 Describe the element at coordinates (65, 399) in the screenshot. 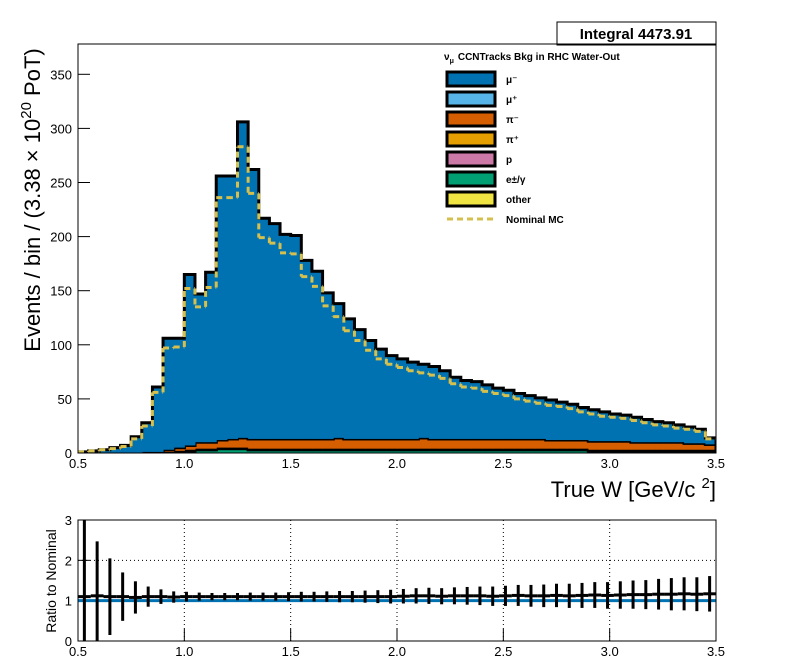

I see `y-tick-label: 50` at that location.